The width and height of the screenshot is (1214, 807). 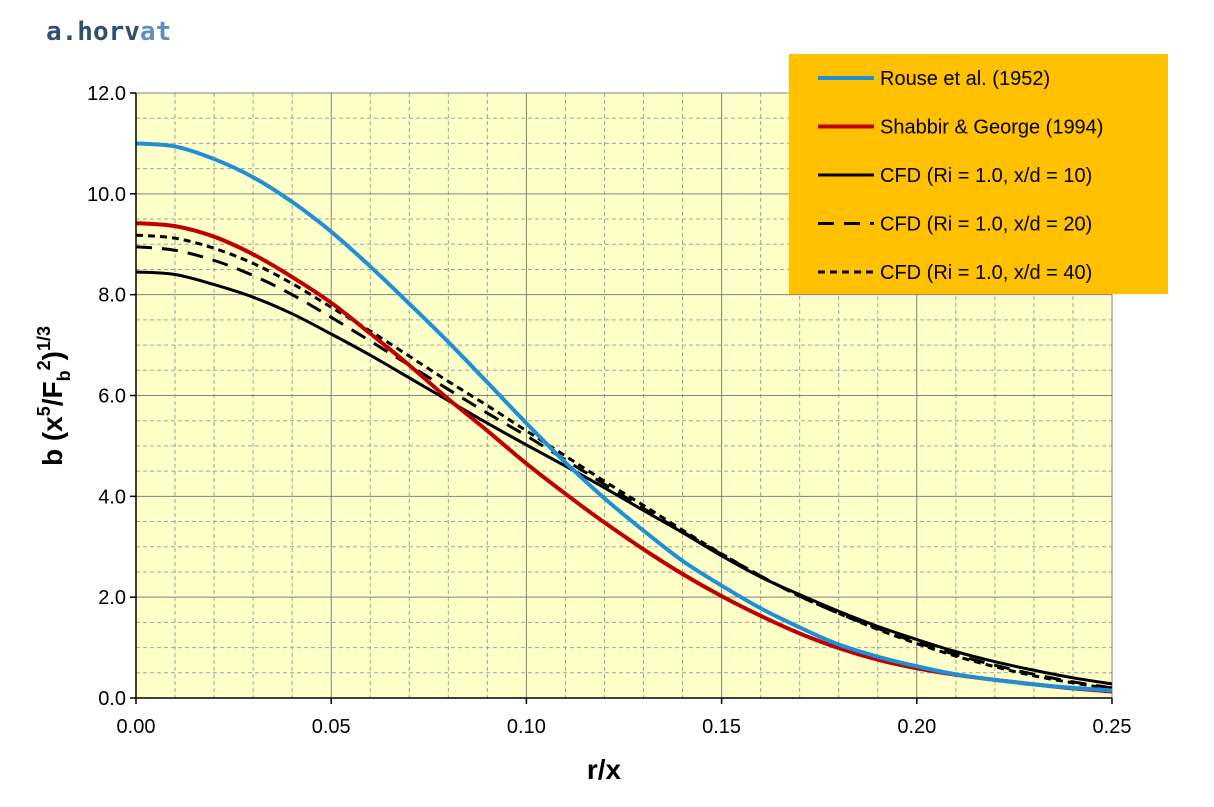 What do you see at coordinates (112, 296) in the screenshot?
I see `y-tick-label: 8.0` at bounding box center [112, 296].